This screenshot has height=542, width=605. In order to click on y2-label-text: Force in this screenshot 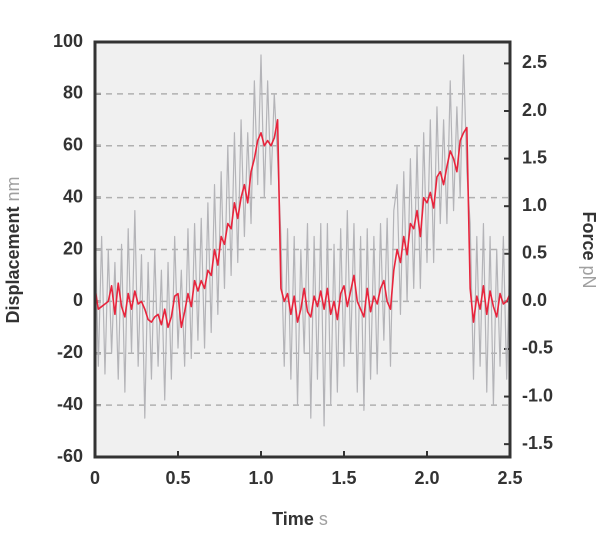, I will do `click(589, 235)`.